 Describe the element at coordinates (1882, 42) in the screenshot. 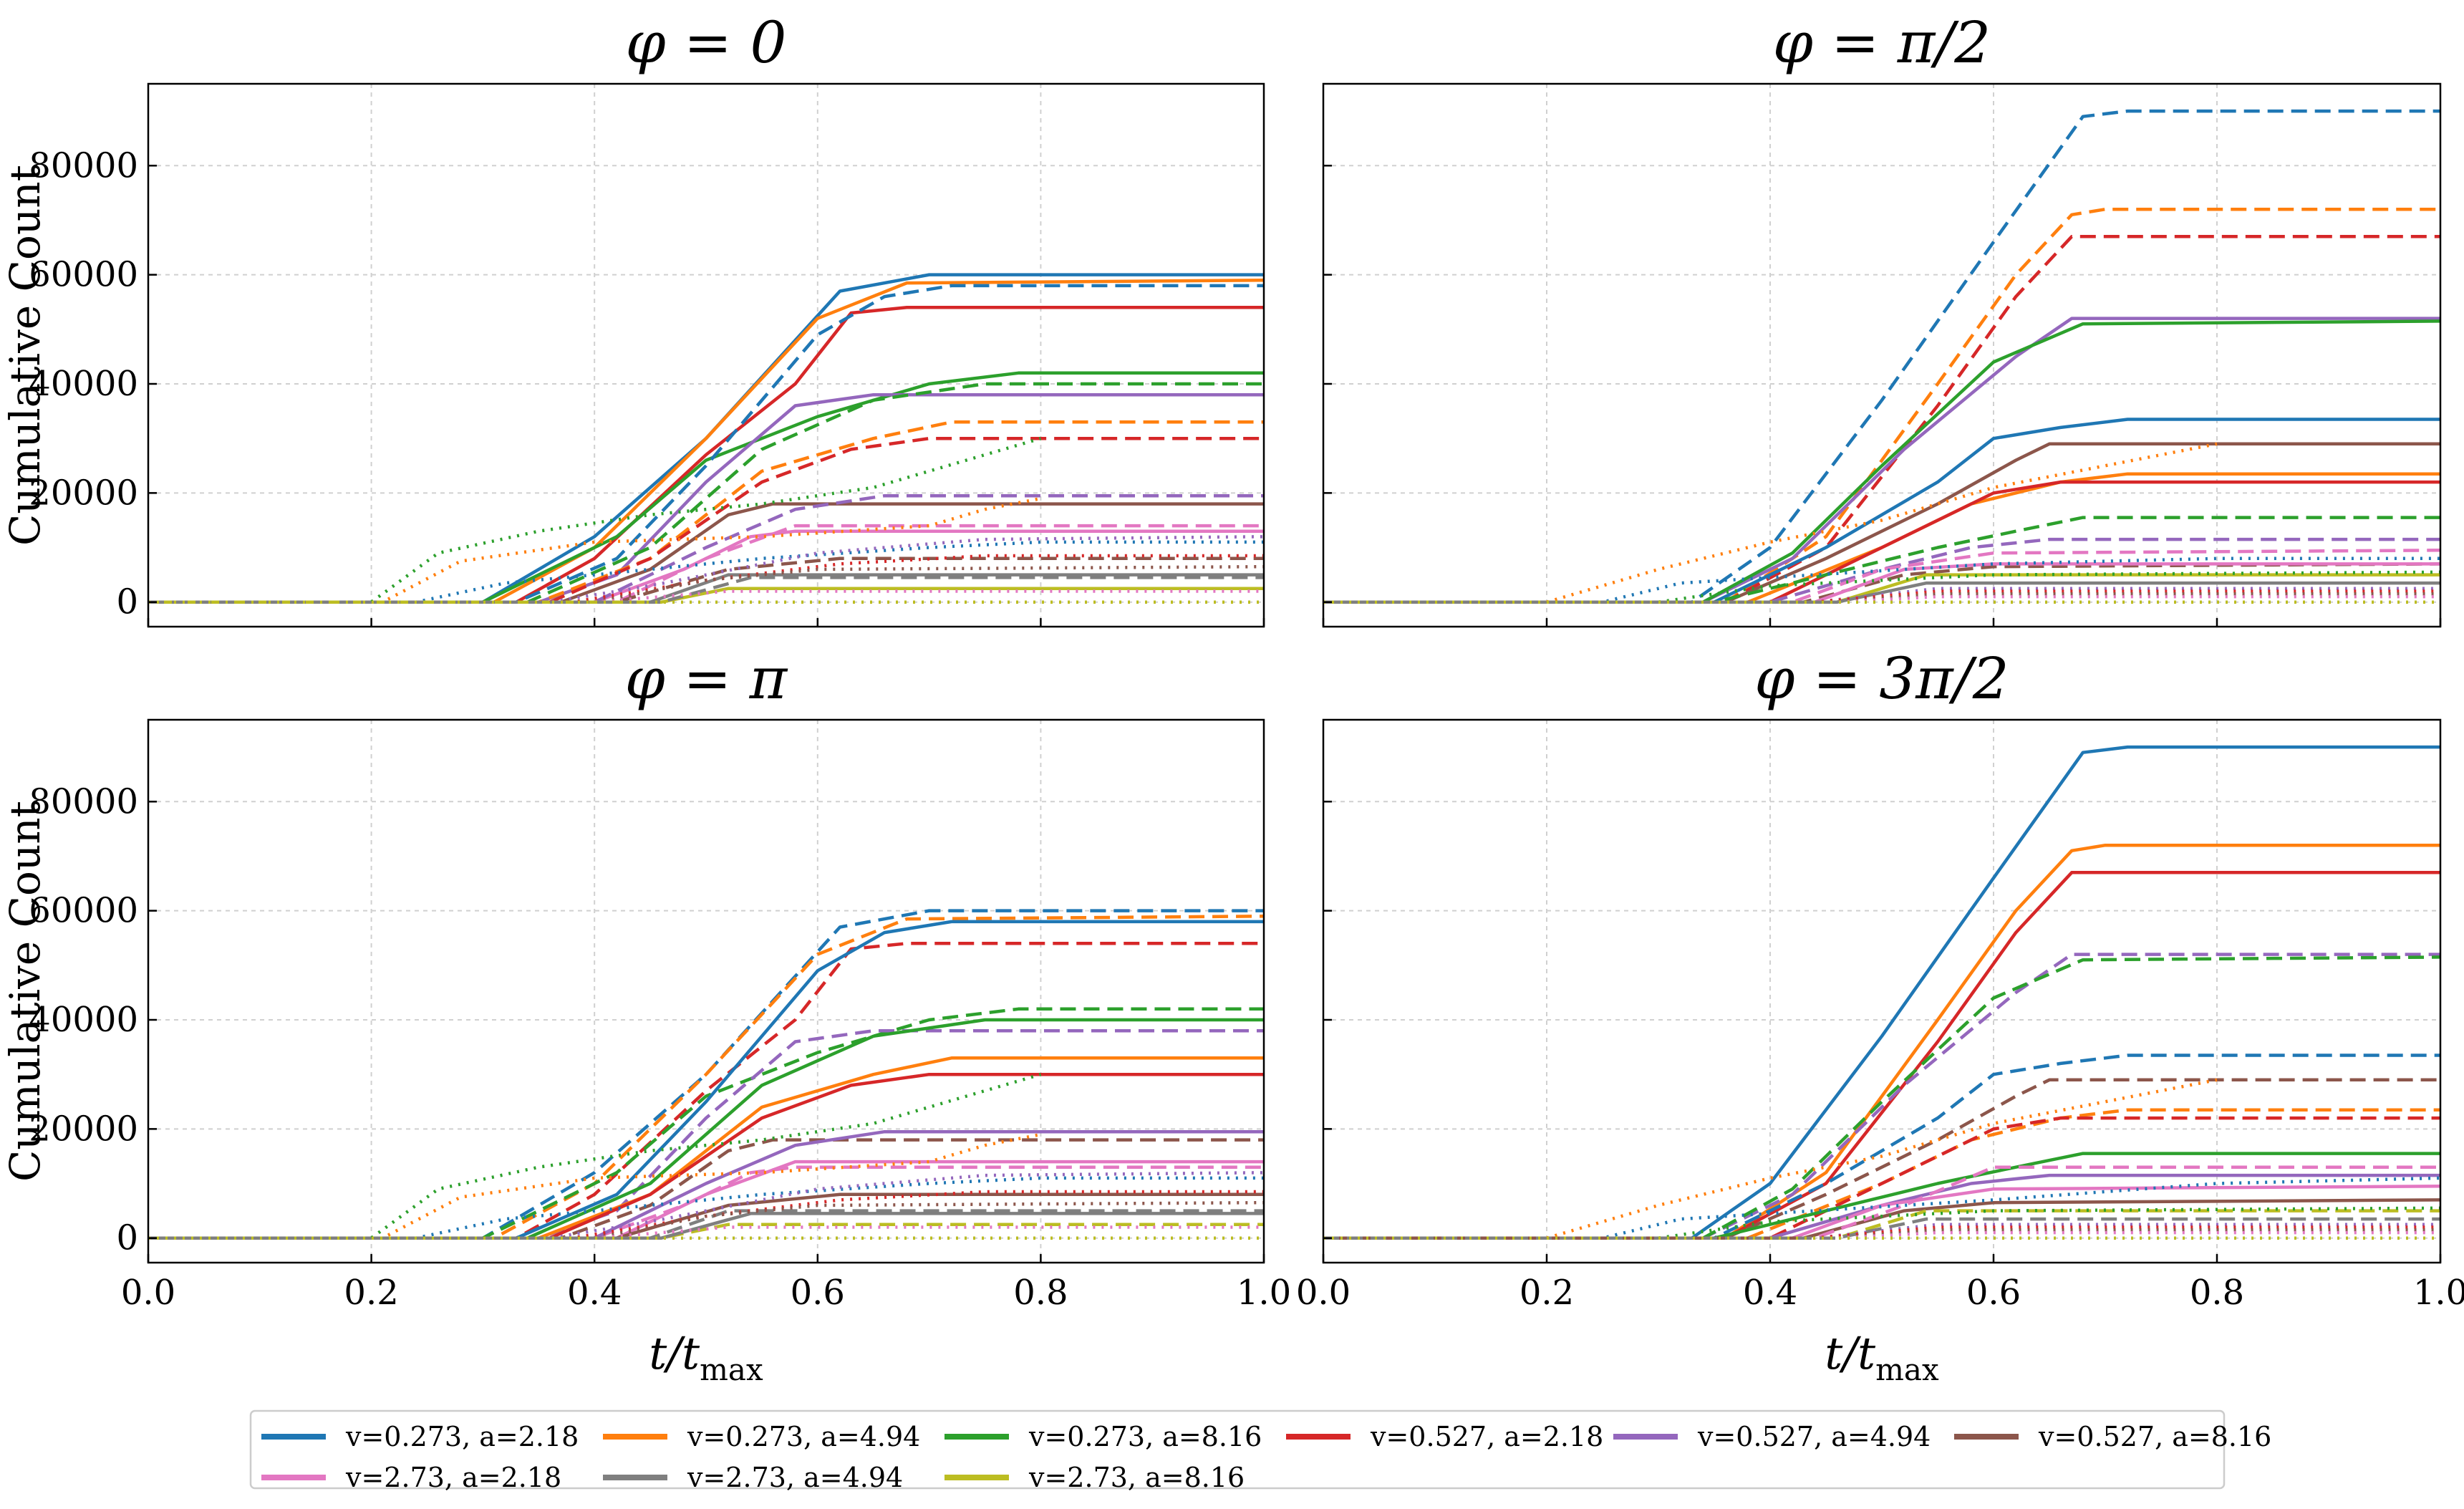

I see `panel-title: φ = π/2` at that location.